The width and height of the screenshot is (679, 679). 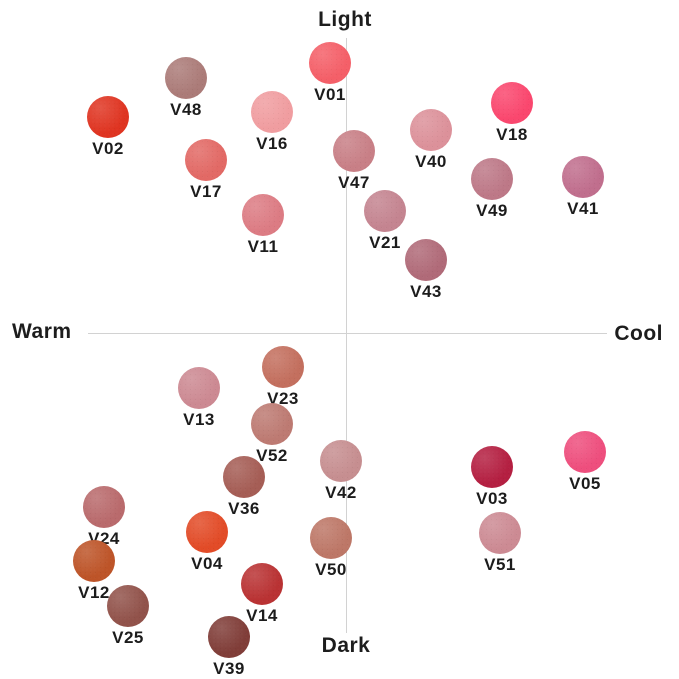 I want to click on shade-label: V47, so click(x=354, y=182).